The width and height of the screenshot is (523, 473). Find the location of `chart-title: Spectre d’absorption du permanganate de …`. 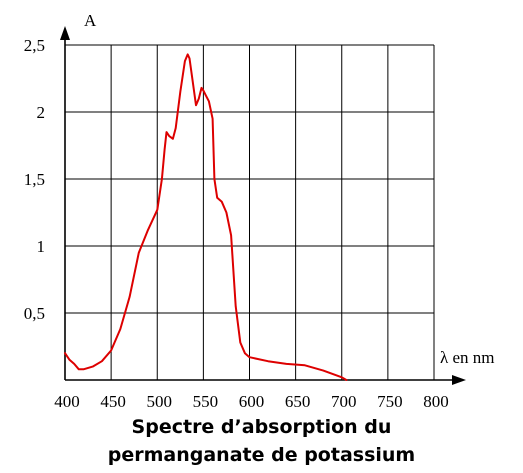

chart-title: Spectre d’absorption du permanganate de … is located at coordinates (261, 441).